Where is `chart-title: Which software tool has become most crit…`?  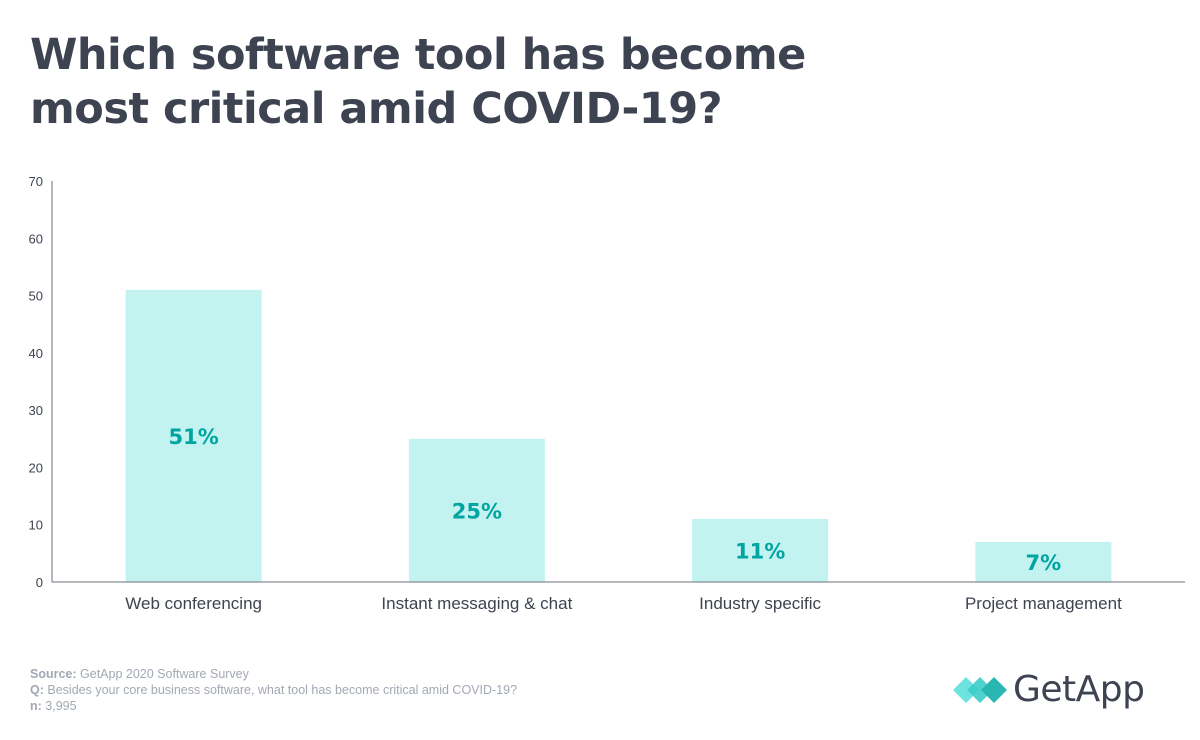
chart-title: Which software tool has become most crit… is located at coordinates (530, 82).